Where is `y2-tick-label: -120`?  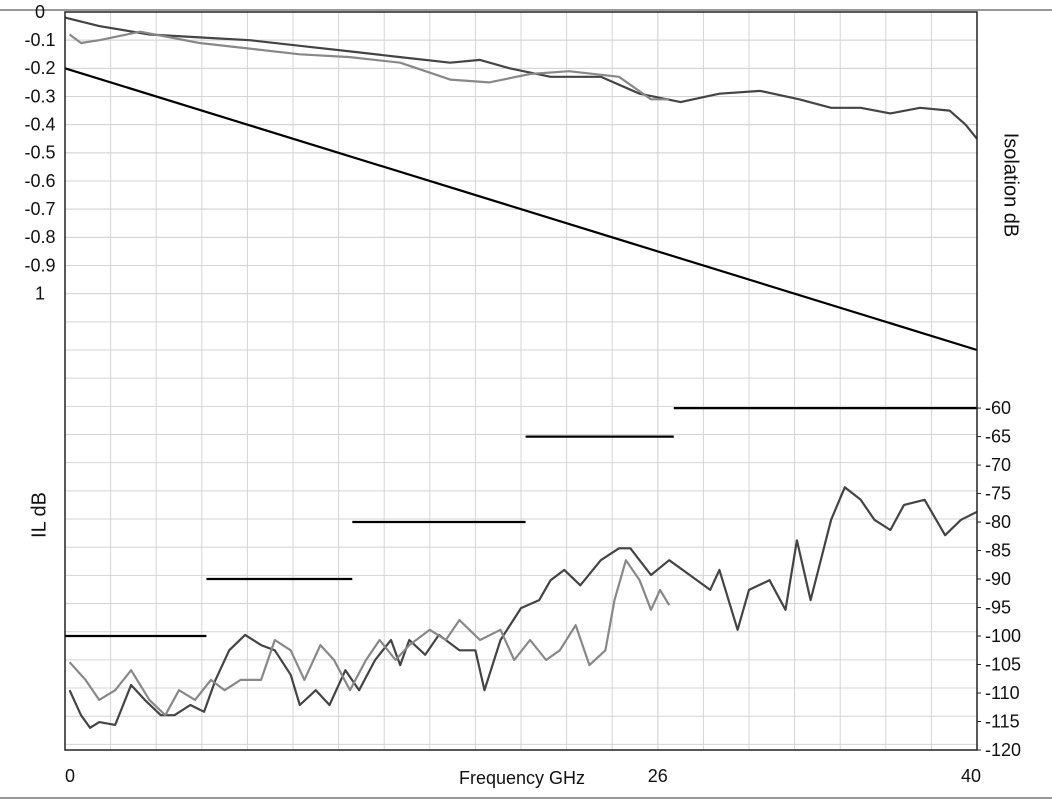 y2-tick-label: -120 is located at coordinates (1003, 750).